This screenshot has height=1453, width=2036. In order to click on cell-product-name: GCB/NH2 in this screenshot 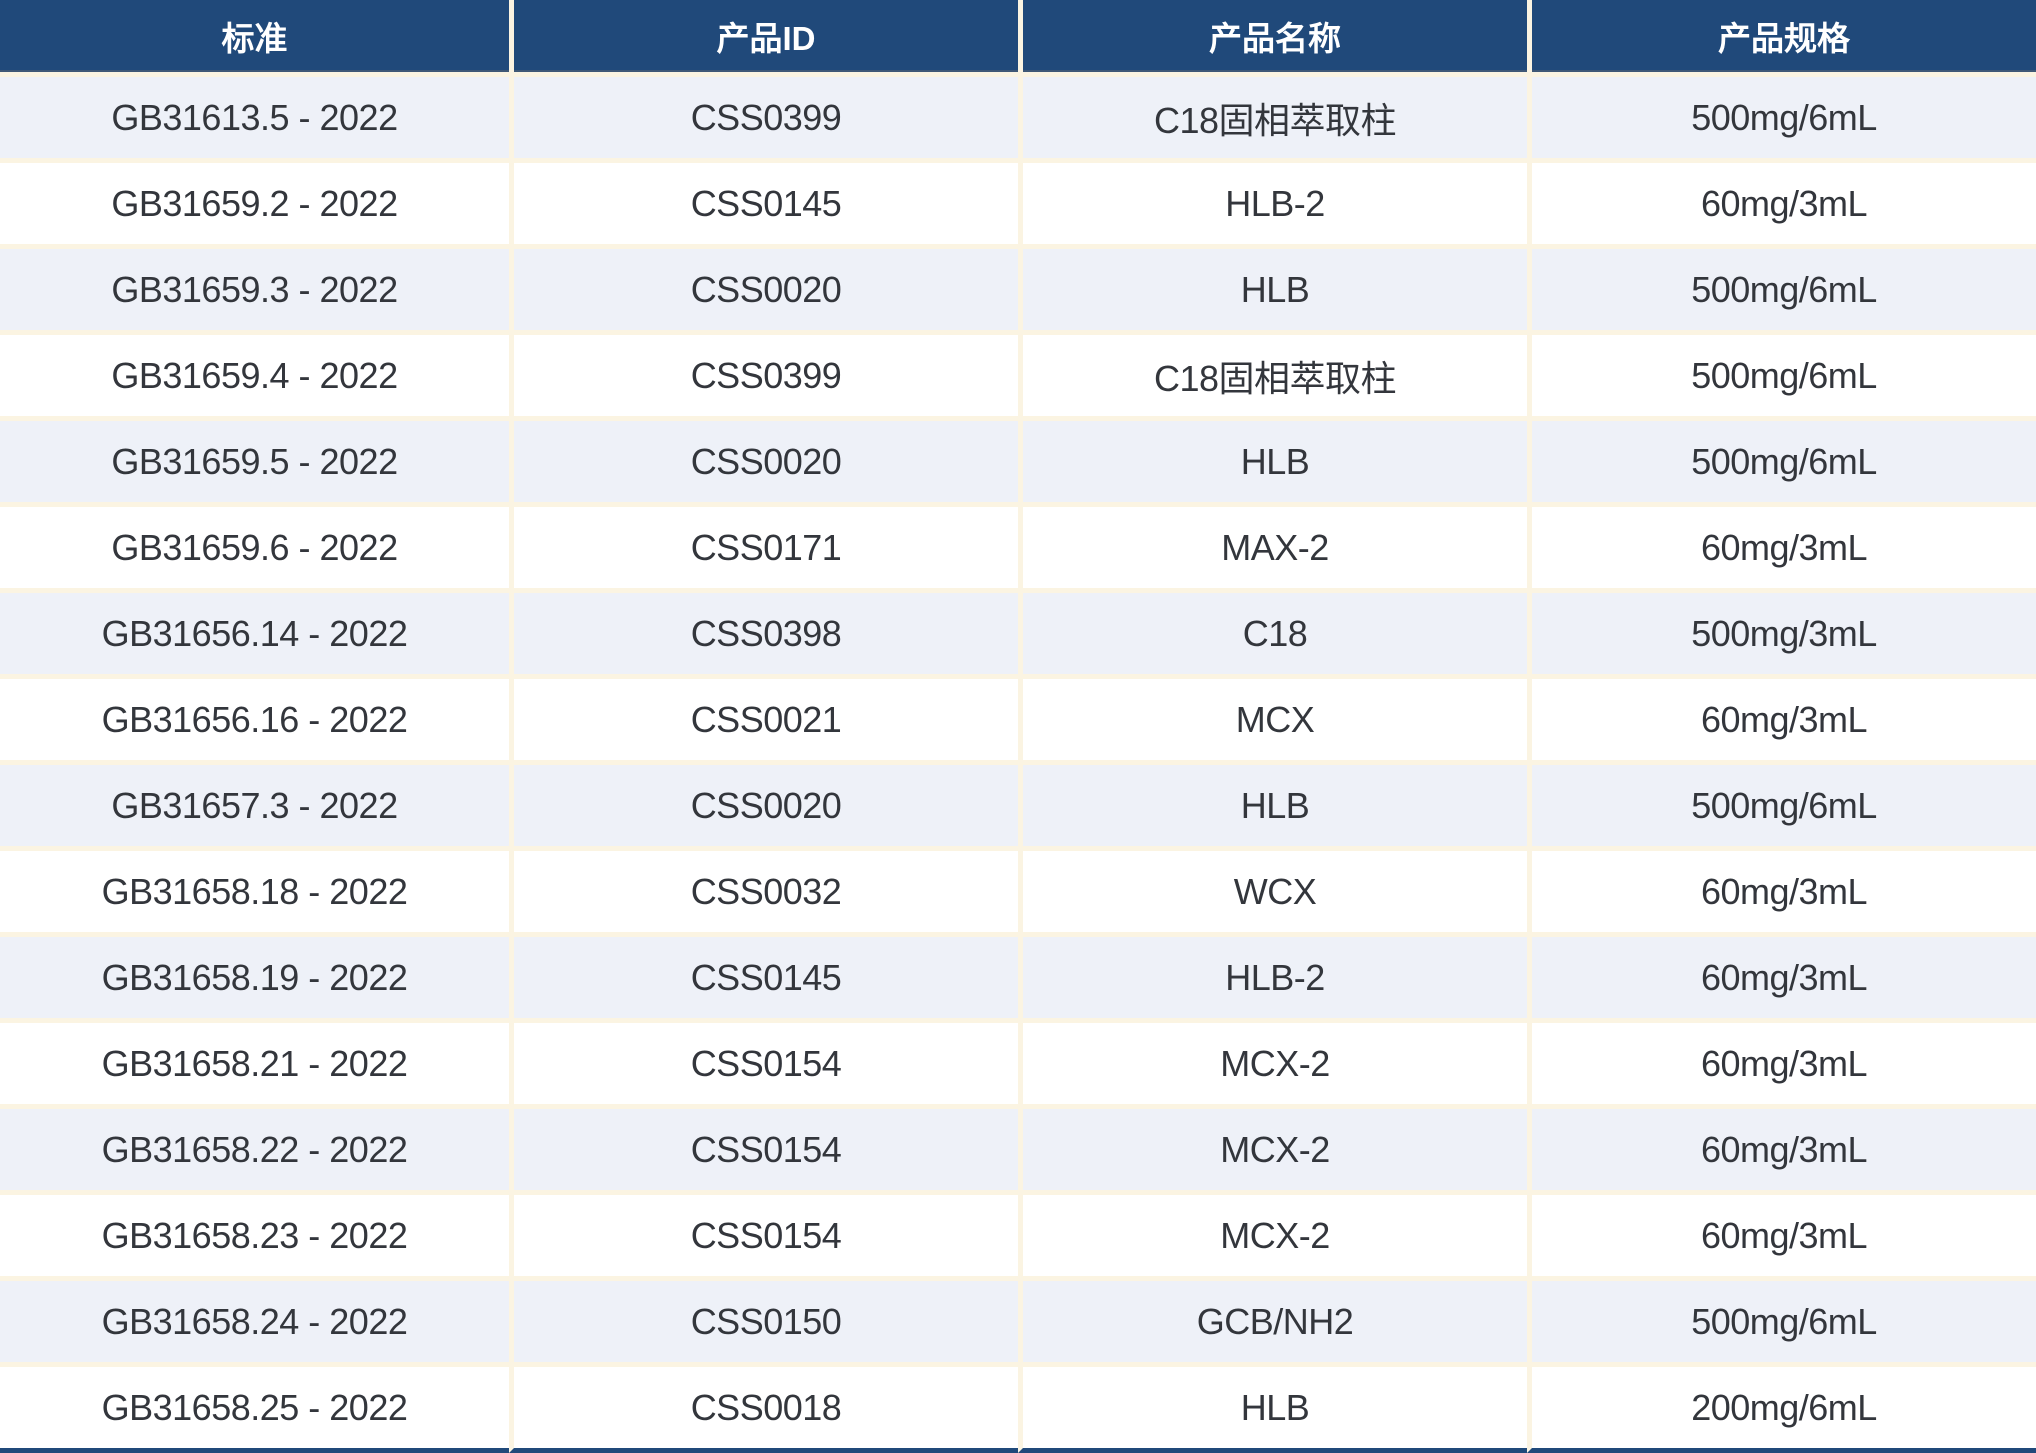, I will do `click(1272, 1324)`.